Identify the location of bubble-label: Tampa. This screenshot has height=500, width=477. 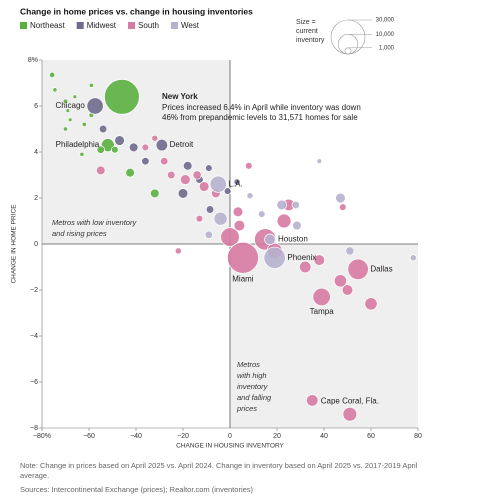
(322, 311).